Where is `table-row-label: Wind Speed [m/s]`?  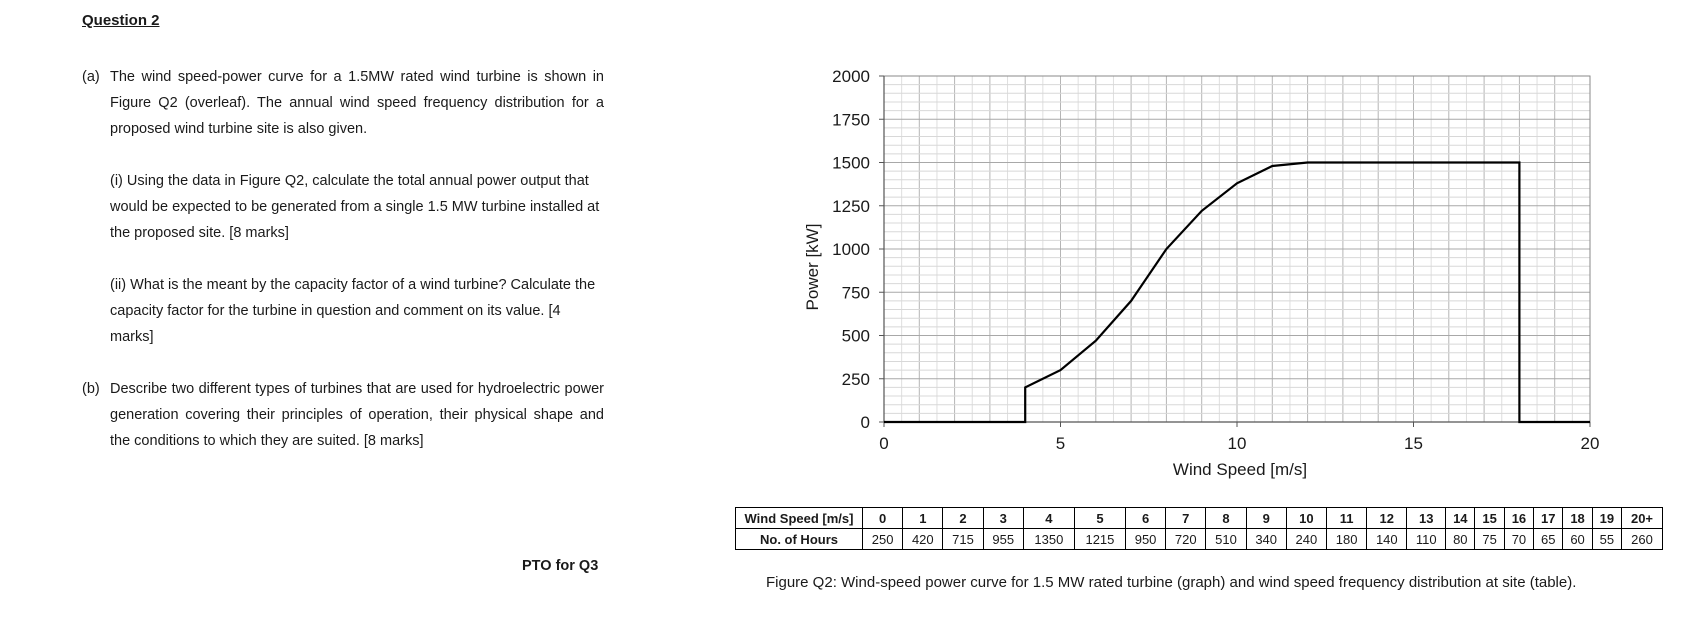 table-row-label: Wind Speed [m/s] is located at coordinates (799, 518).